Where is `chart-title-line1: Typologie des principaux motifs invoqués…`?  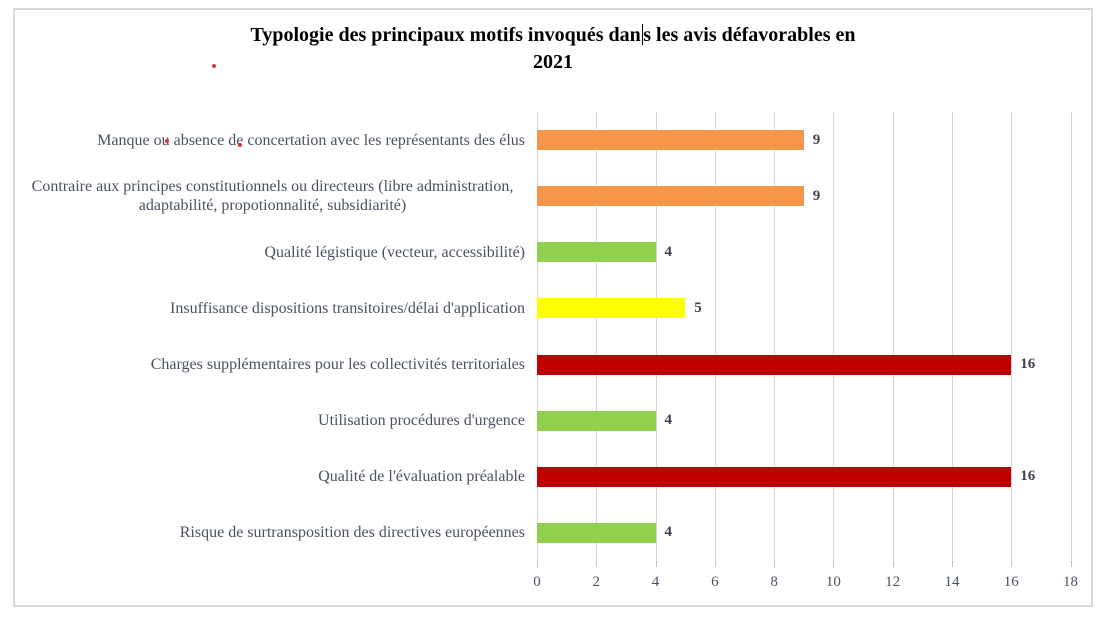
chart-title-line1: Typologie des principaux motifs invoqués… is located at coordinates (553, 35).